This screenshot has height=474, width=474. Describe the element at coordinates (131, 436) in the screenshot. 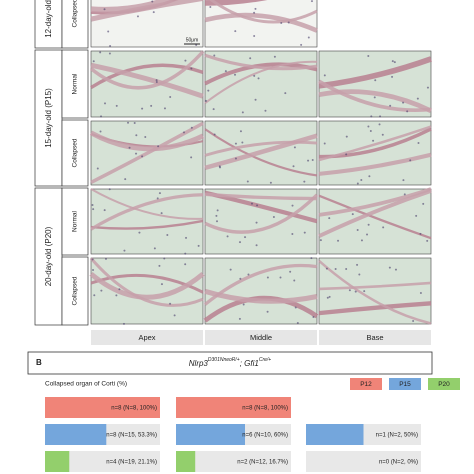

I see `value-label: n=8 (N=15, 53.3%)` at that location.